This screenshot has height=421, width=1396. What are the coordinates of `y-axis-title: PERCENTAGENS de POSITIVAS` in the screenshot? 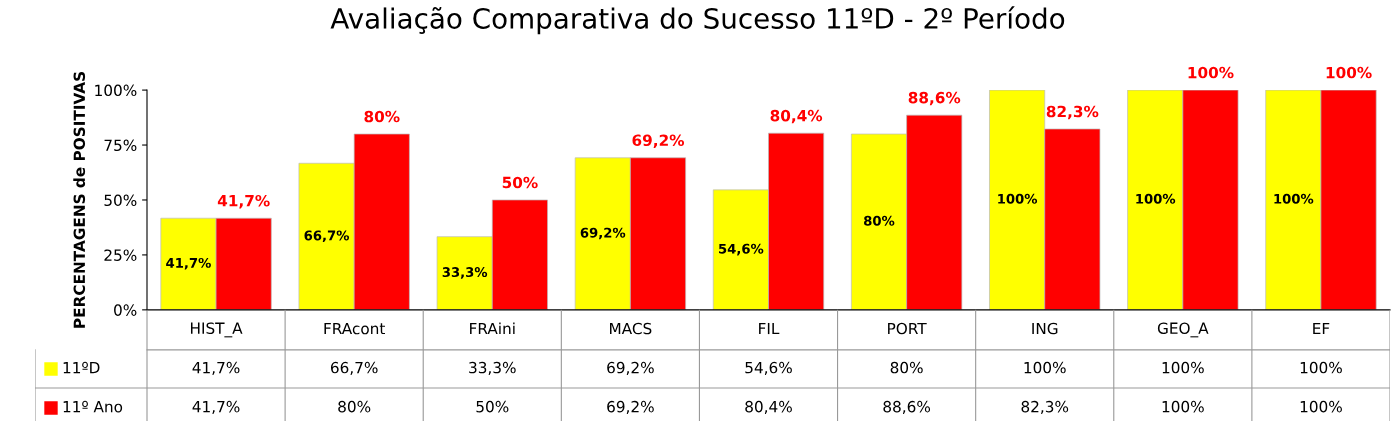 It's located at (79, 200).